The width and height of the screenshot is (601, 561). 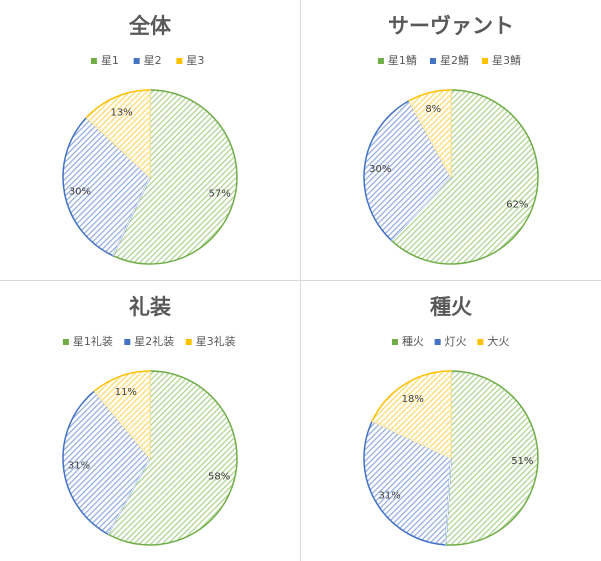 I want to click on data-label: 62%, so click(x=517, y=204).